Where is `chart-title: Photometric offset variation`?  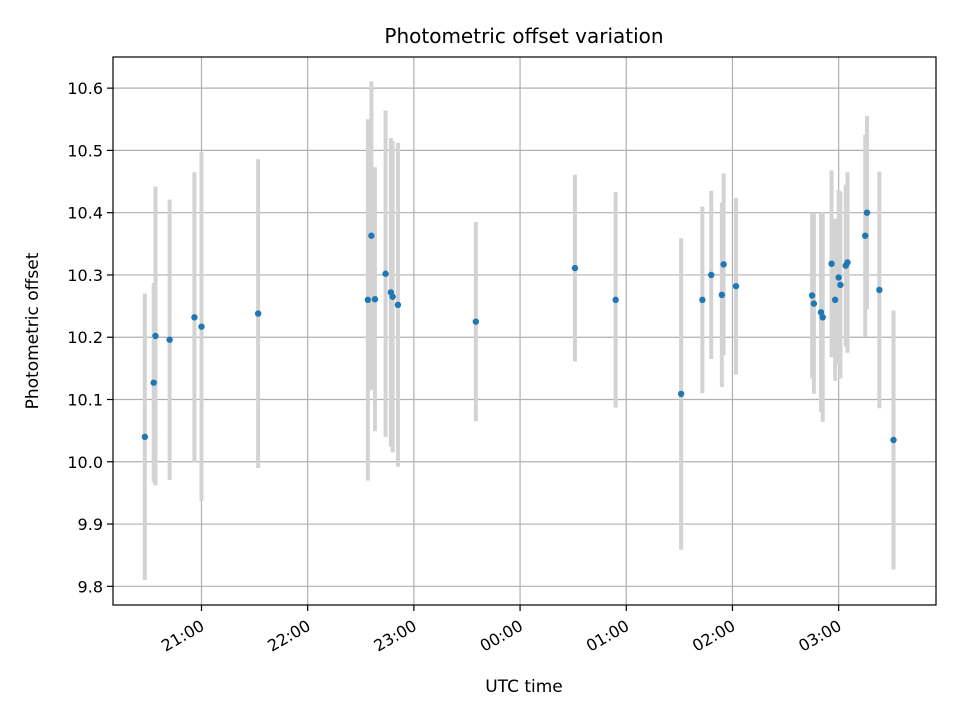 chart-title: Photometric offset variation is located at coordinates (523, 36).